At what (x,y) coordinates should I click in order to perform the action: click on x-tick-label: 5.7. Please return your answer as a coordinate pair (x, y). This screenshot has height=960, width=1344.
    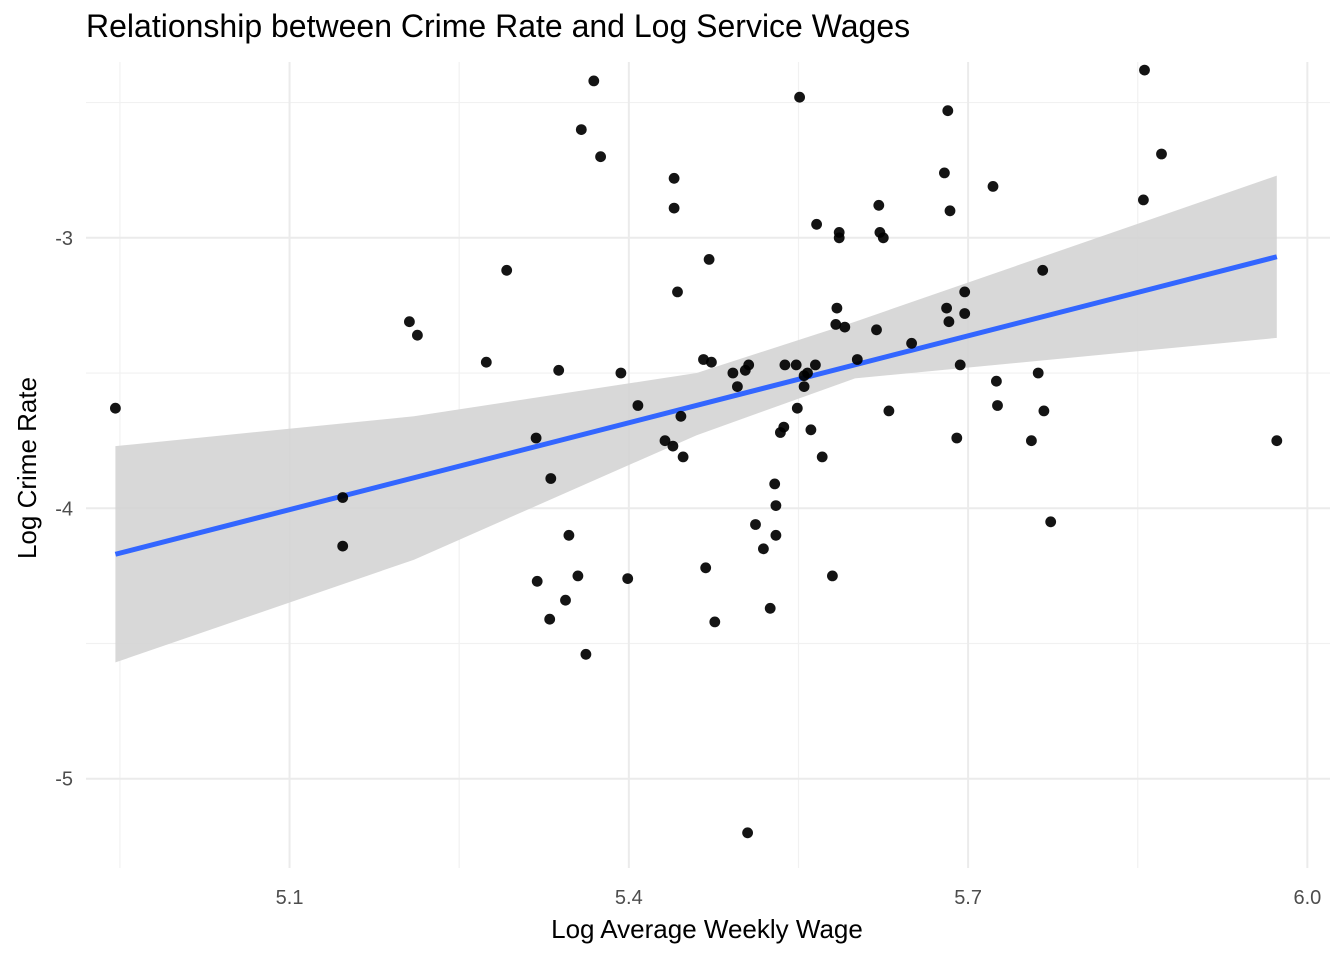
    Looking at the image, I should click on (968, 898).